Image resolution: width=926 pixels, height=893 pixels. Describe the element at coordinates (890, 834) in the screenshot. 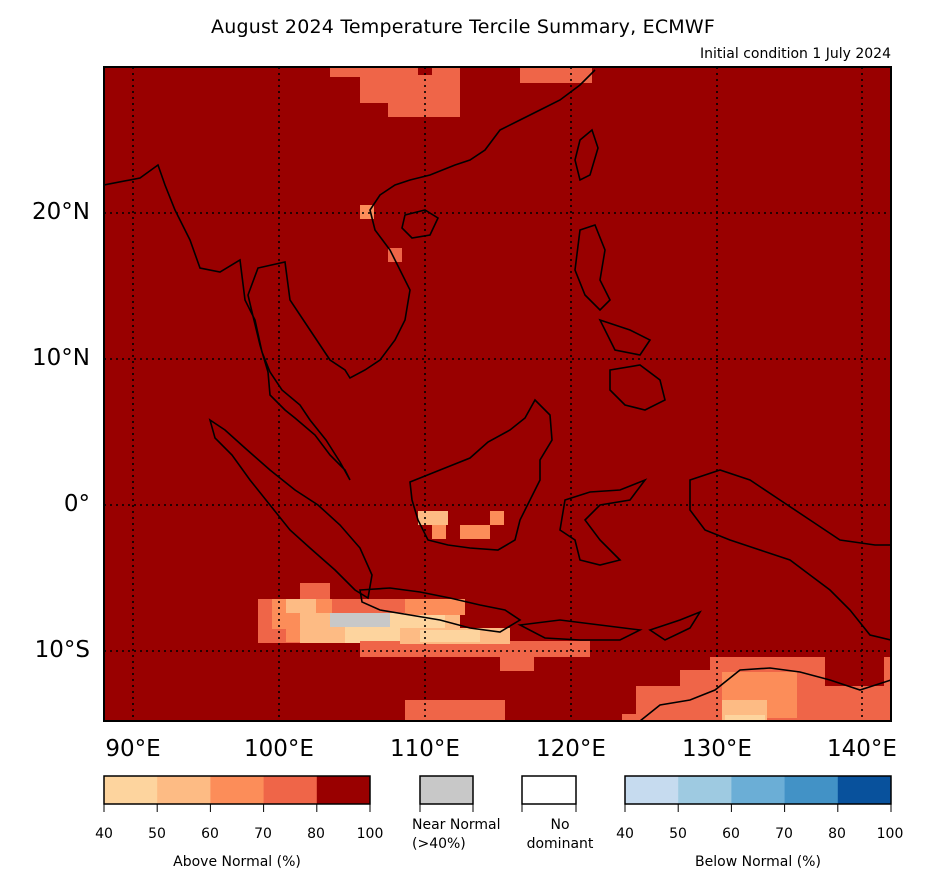

I see `below-tick-100: 100` at that location.